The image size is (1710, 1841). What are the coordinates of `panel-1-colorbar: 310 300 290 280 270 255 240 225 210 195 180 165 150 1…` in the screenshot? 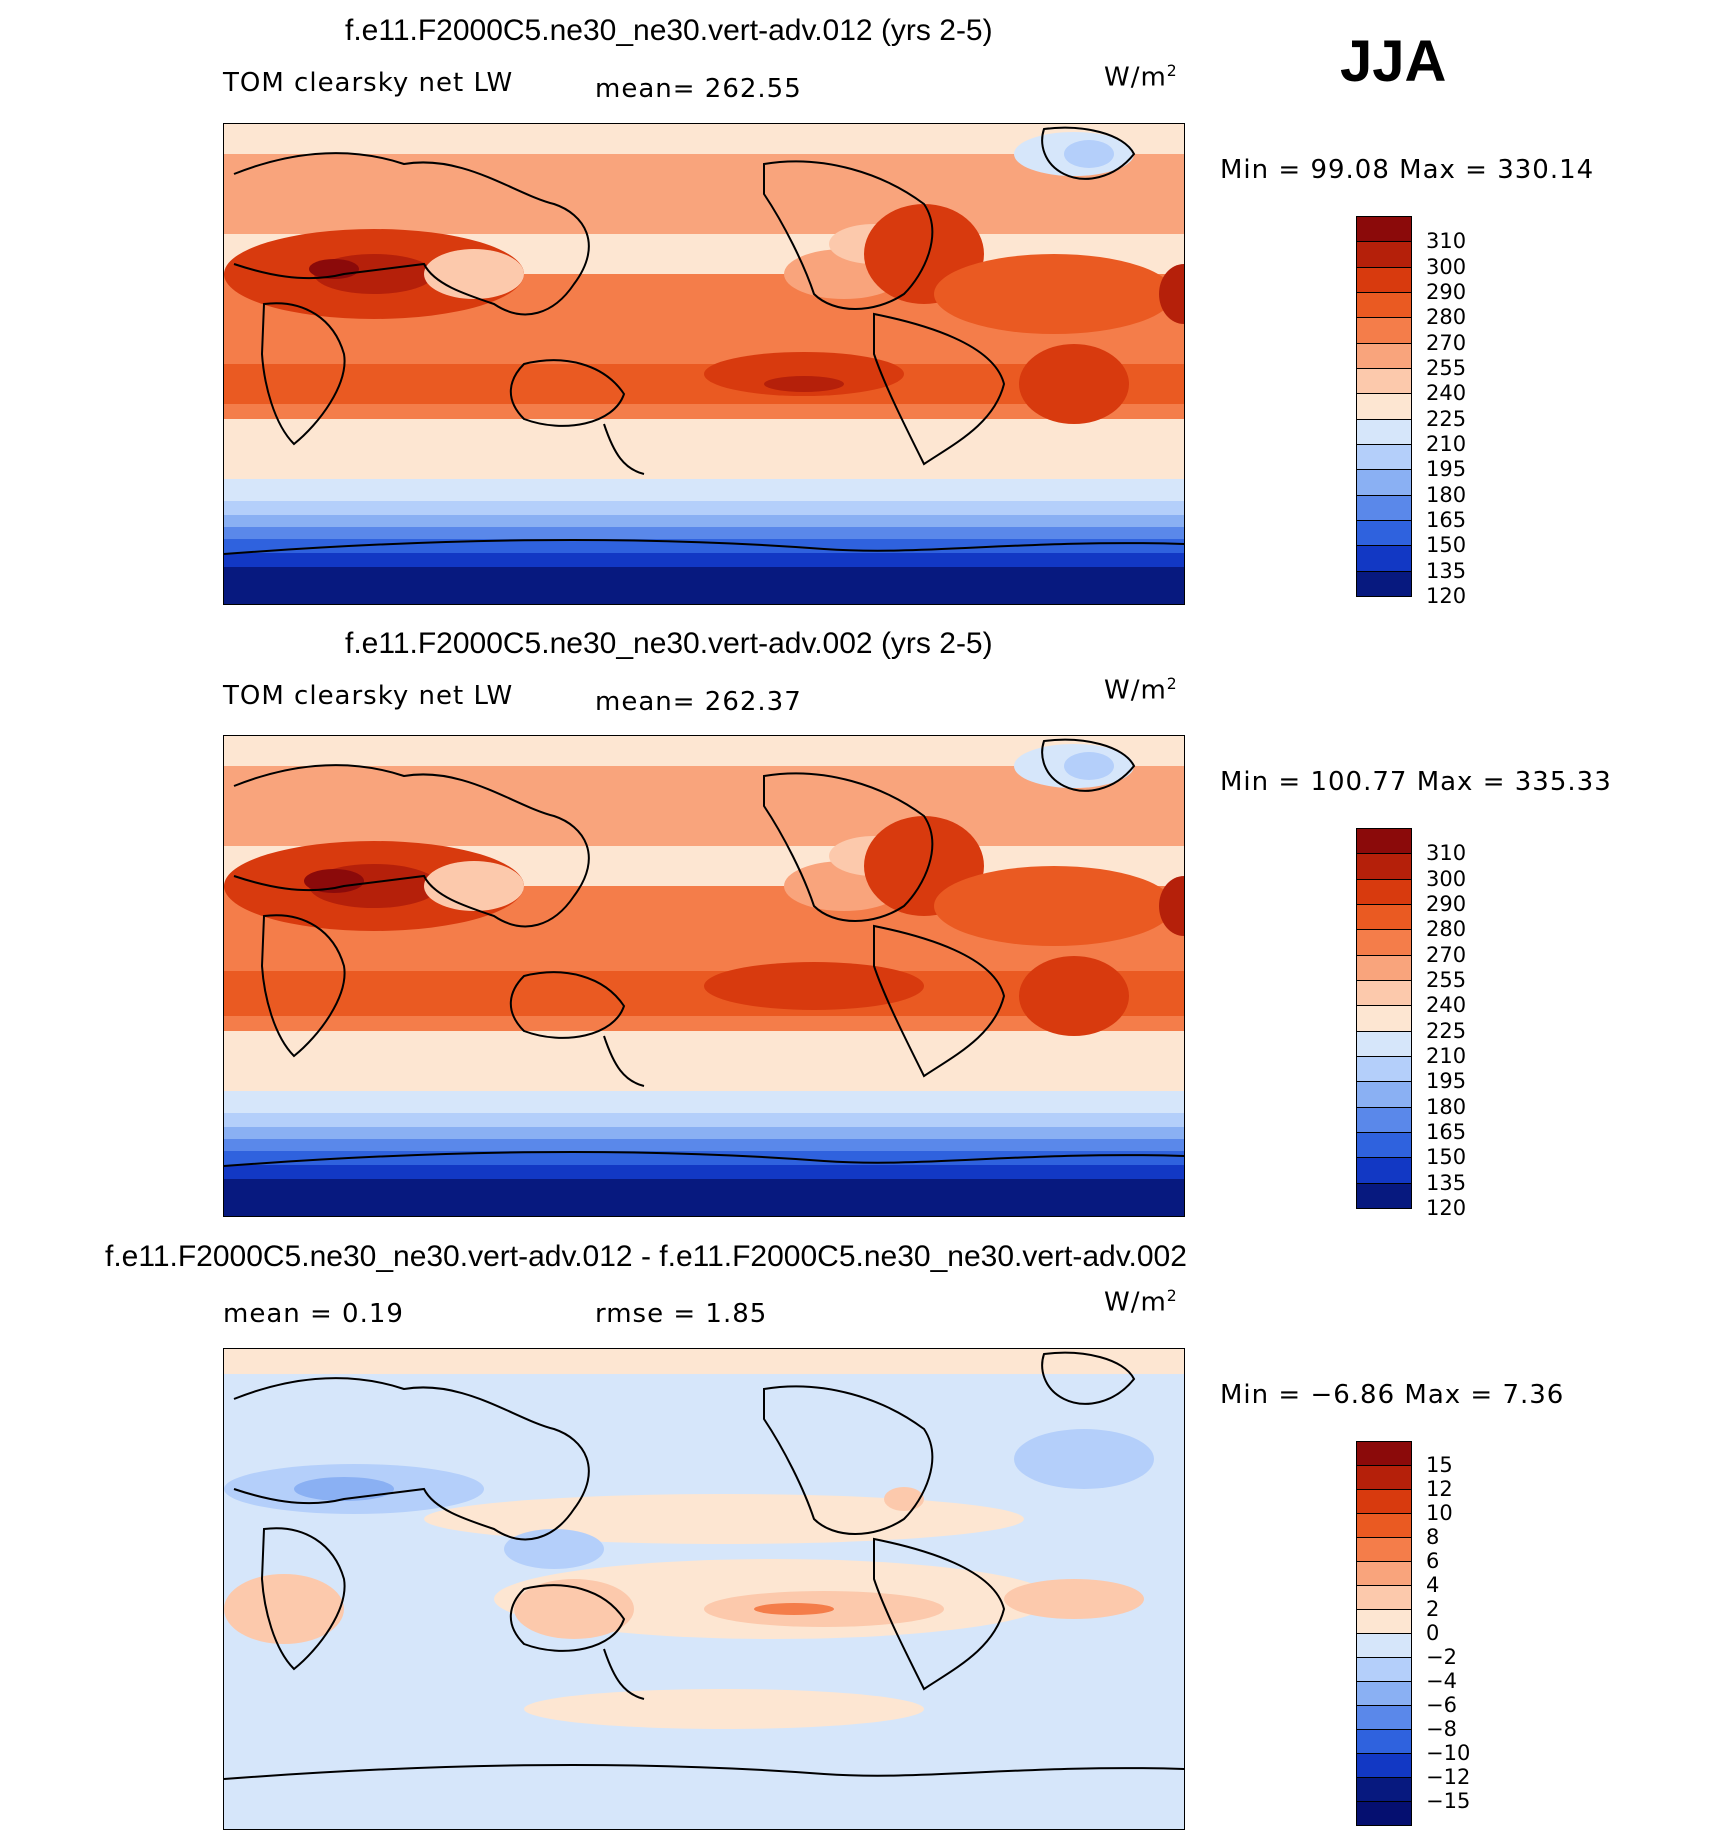 It's located at (1411, 412).